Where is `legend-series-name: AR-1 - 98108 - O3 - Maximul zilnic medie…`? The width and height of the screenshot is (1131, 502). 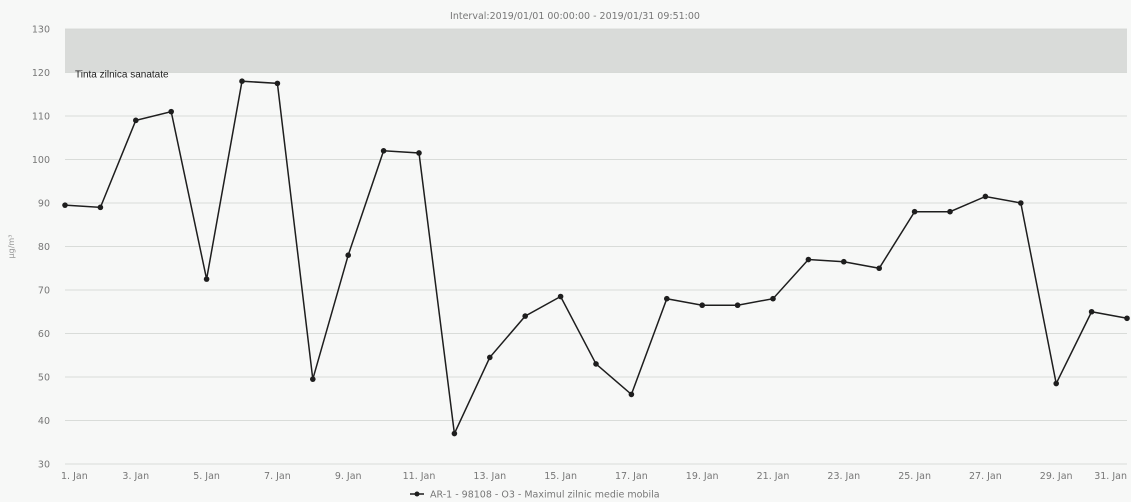 legend-series-name: AR-1 - 98108 - O3 - Maximul zilnic medie… is located at coordinates (545, 495).